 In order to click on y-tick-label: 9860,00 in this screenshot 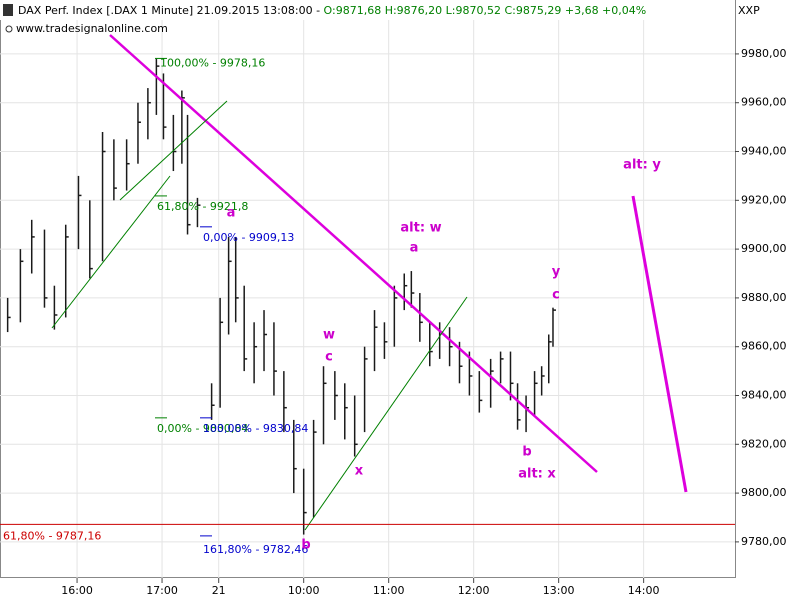, I will do `click(764, 346)`.